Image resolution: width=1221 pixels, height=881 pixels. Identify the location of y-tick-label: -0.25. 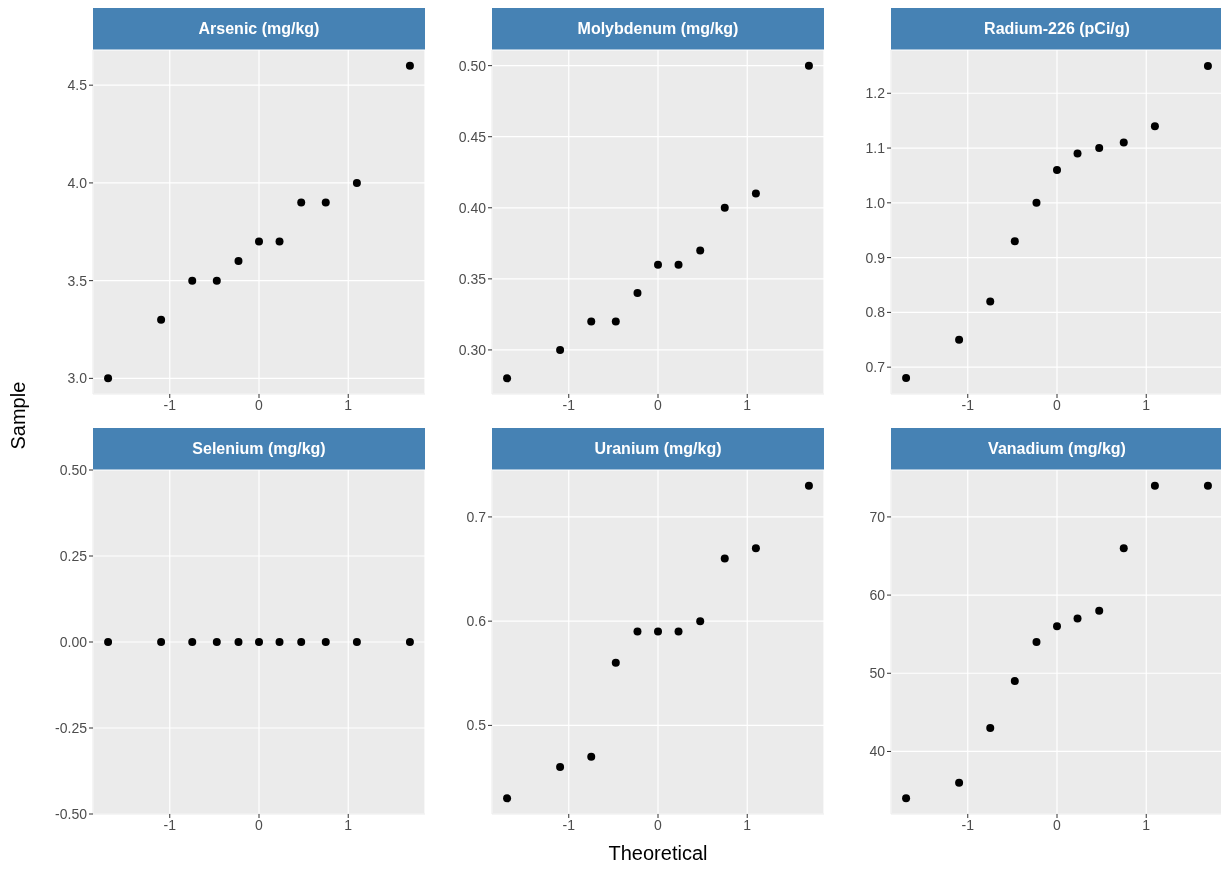
(71, 727).